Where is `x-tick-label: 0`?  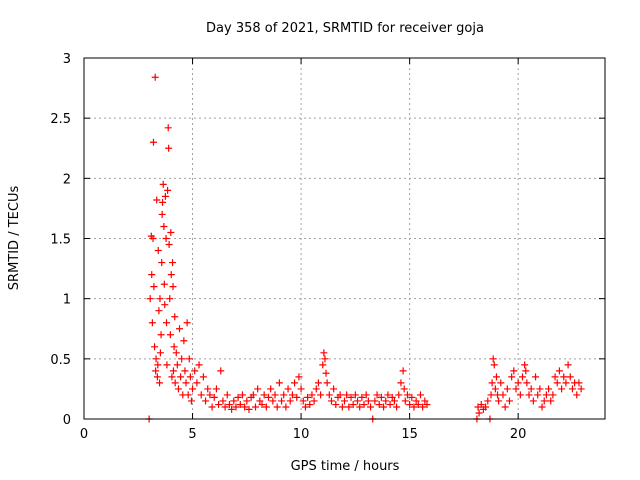
x-tick-label: 0 is located at coordinates (84, 434).